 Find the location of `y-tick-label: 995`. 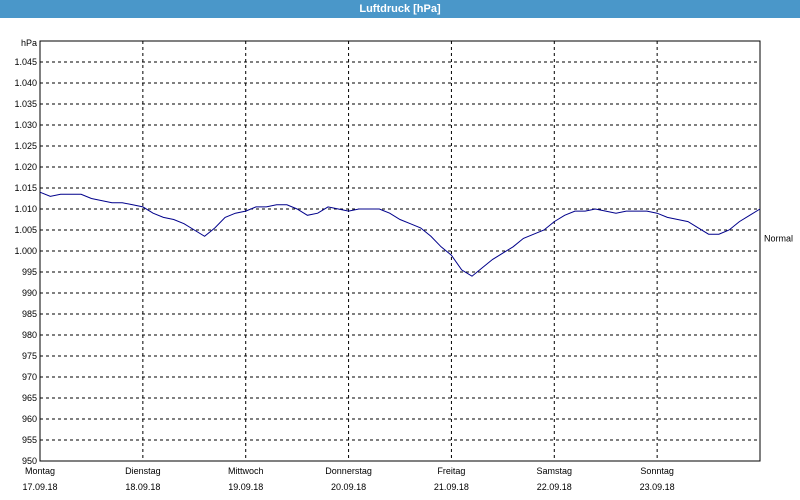

y-tick-label: 995 is located at coordinates (29, 272).